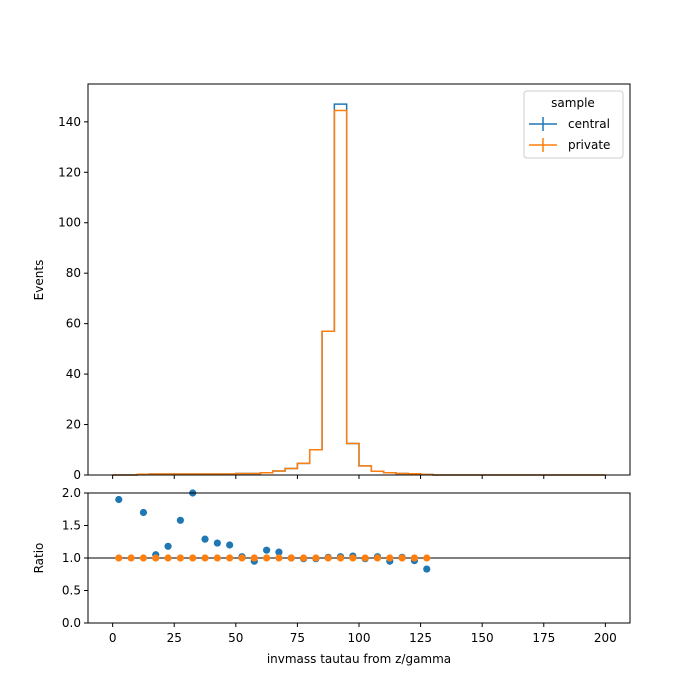 This screenshot has height=700, width=700. Describe the element at coordinates (69, 172) in the screenshot. I see `main-y-tick-label: 120` at that location.